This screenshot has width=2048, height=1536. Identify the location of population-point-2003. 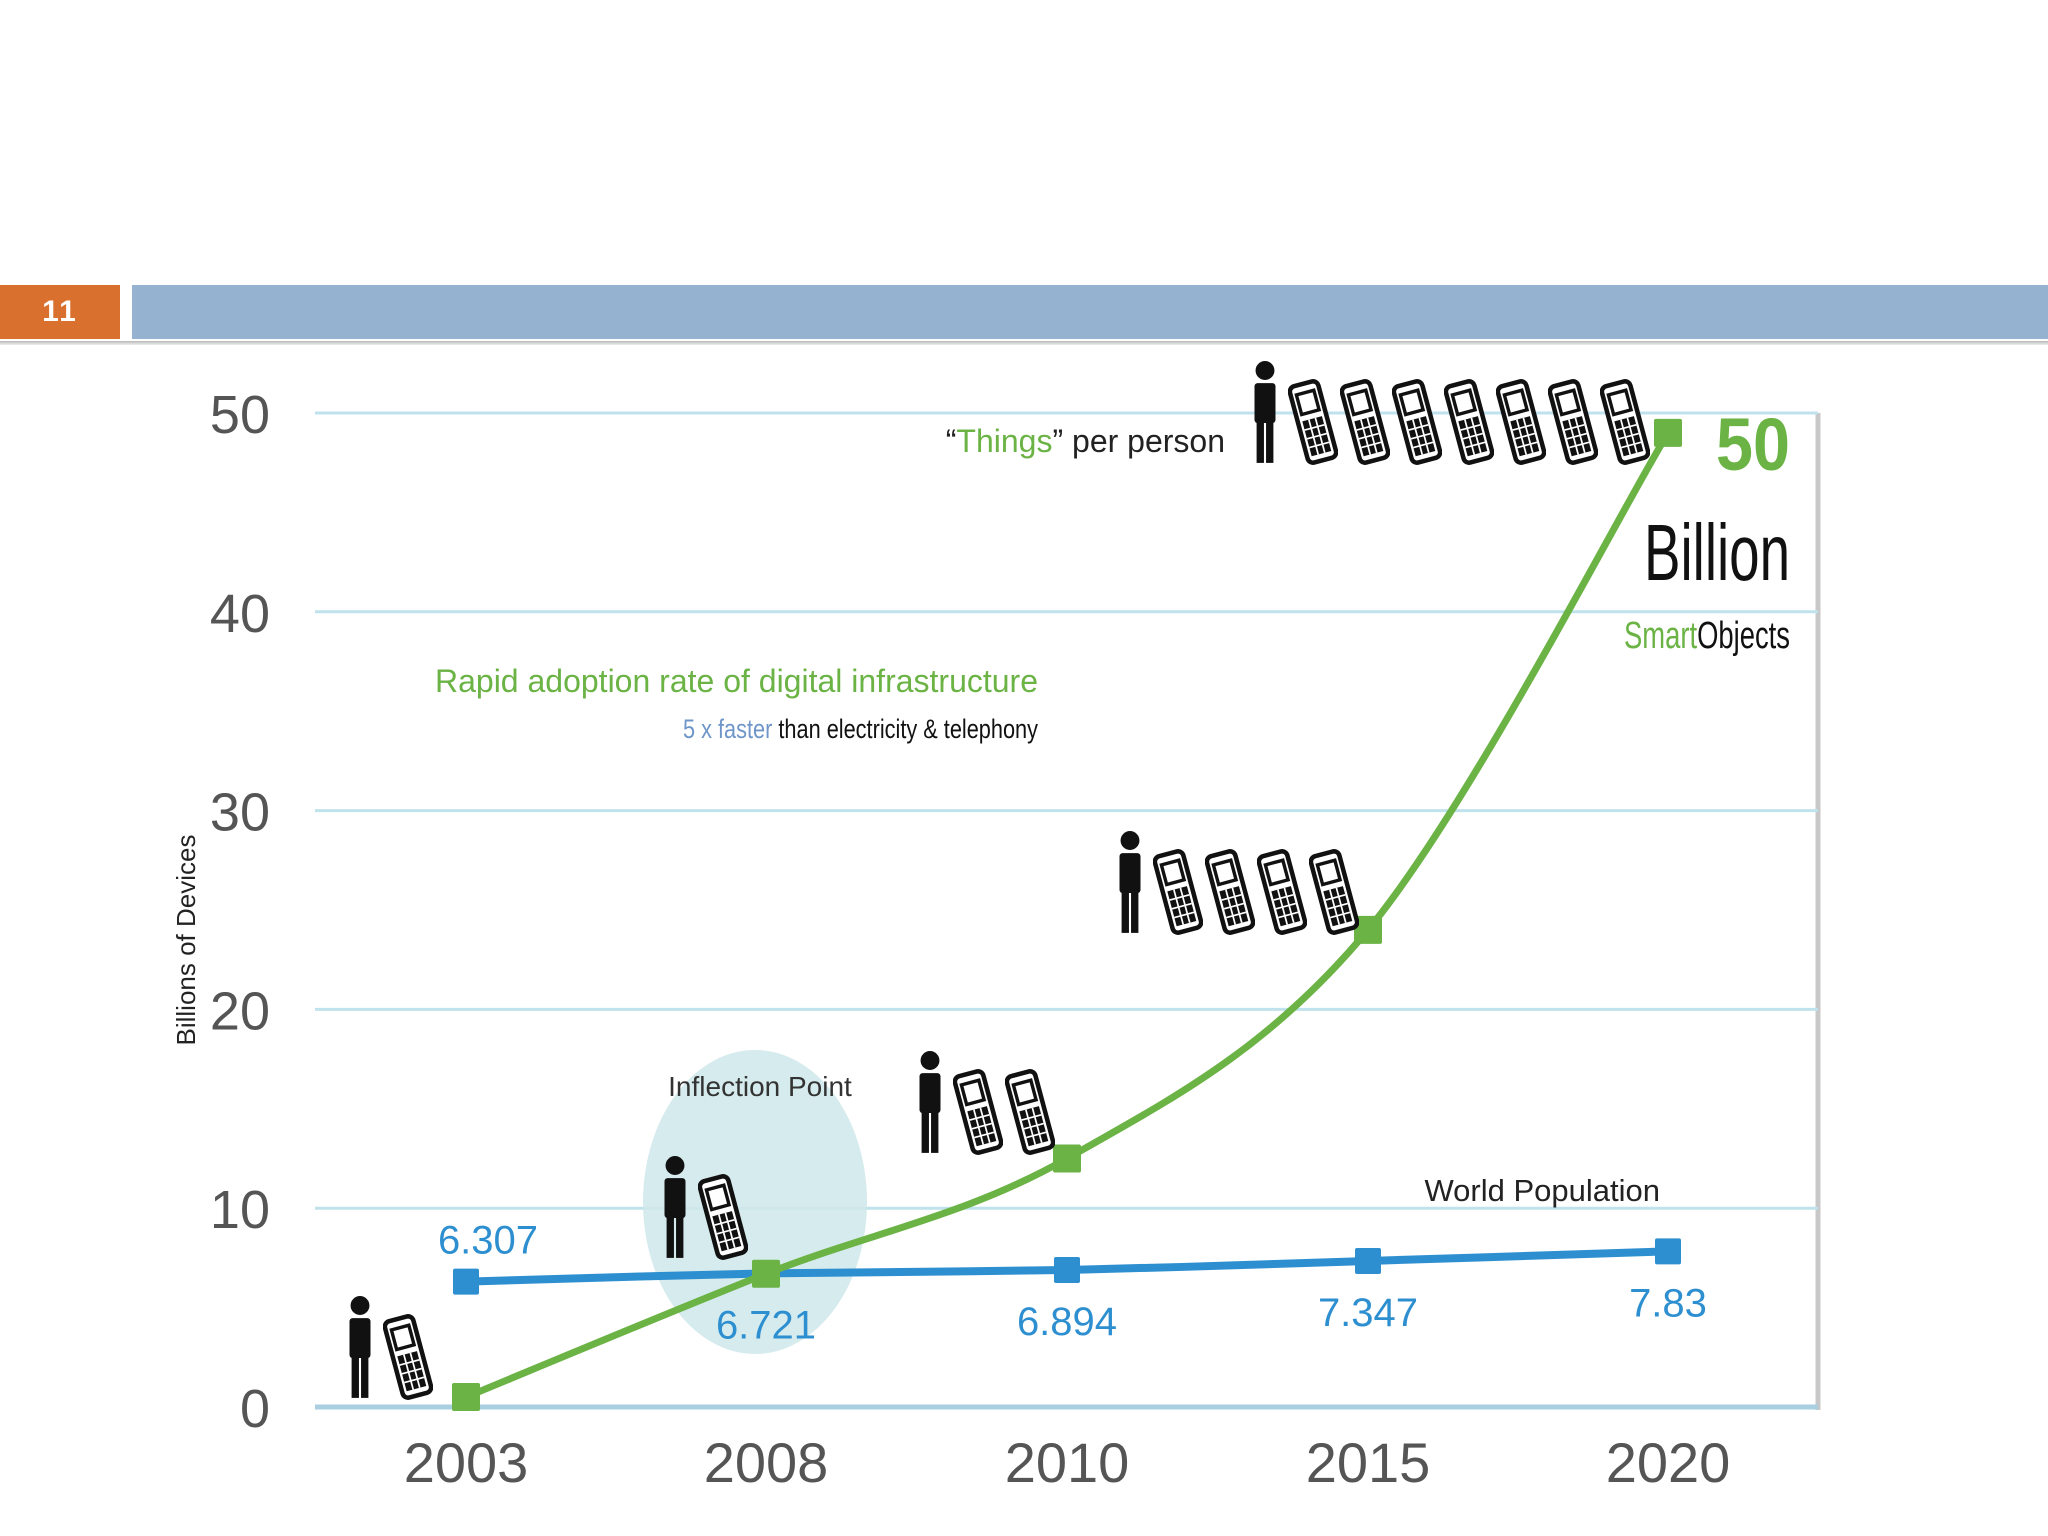
(466, 1281).